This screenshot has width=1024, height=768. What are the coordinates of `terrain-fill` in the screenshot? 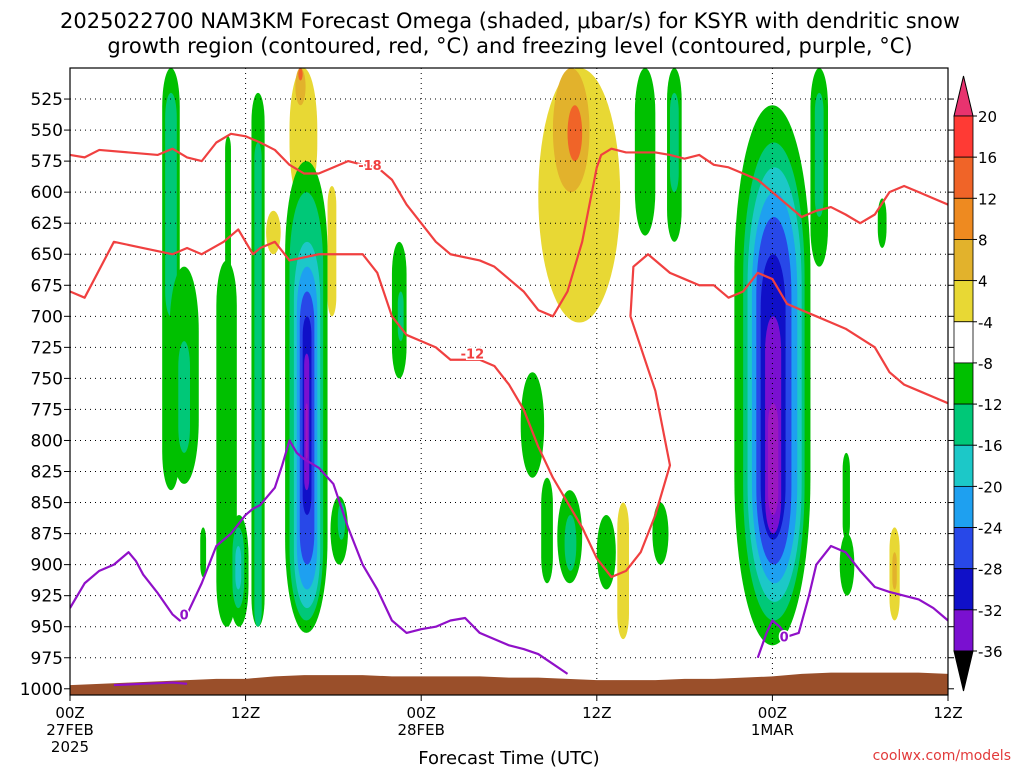 It's located at (509, 683).